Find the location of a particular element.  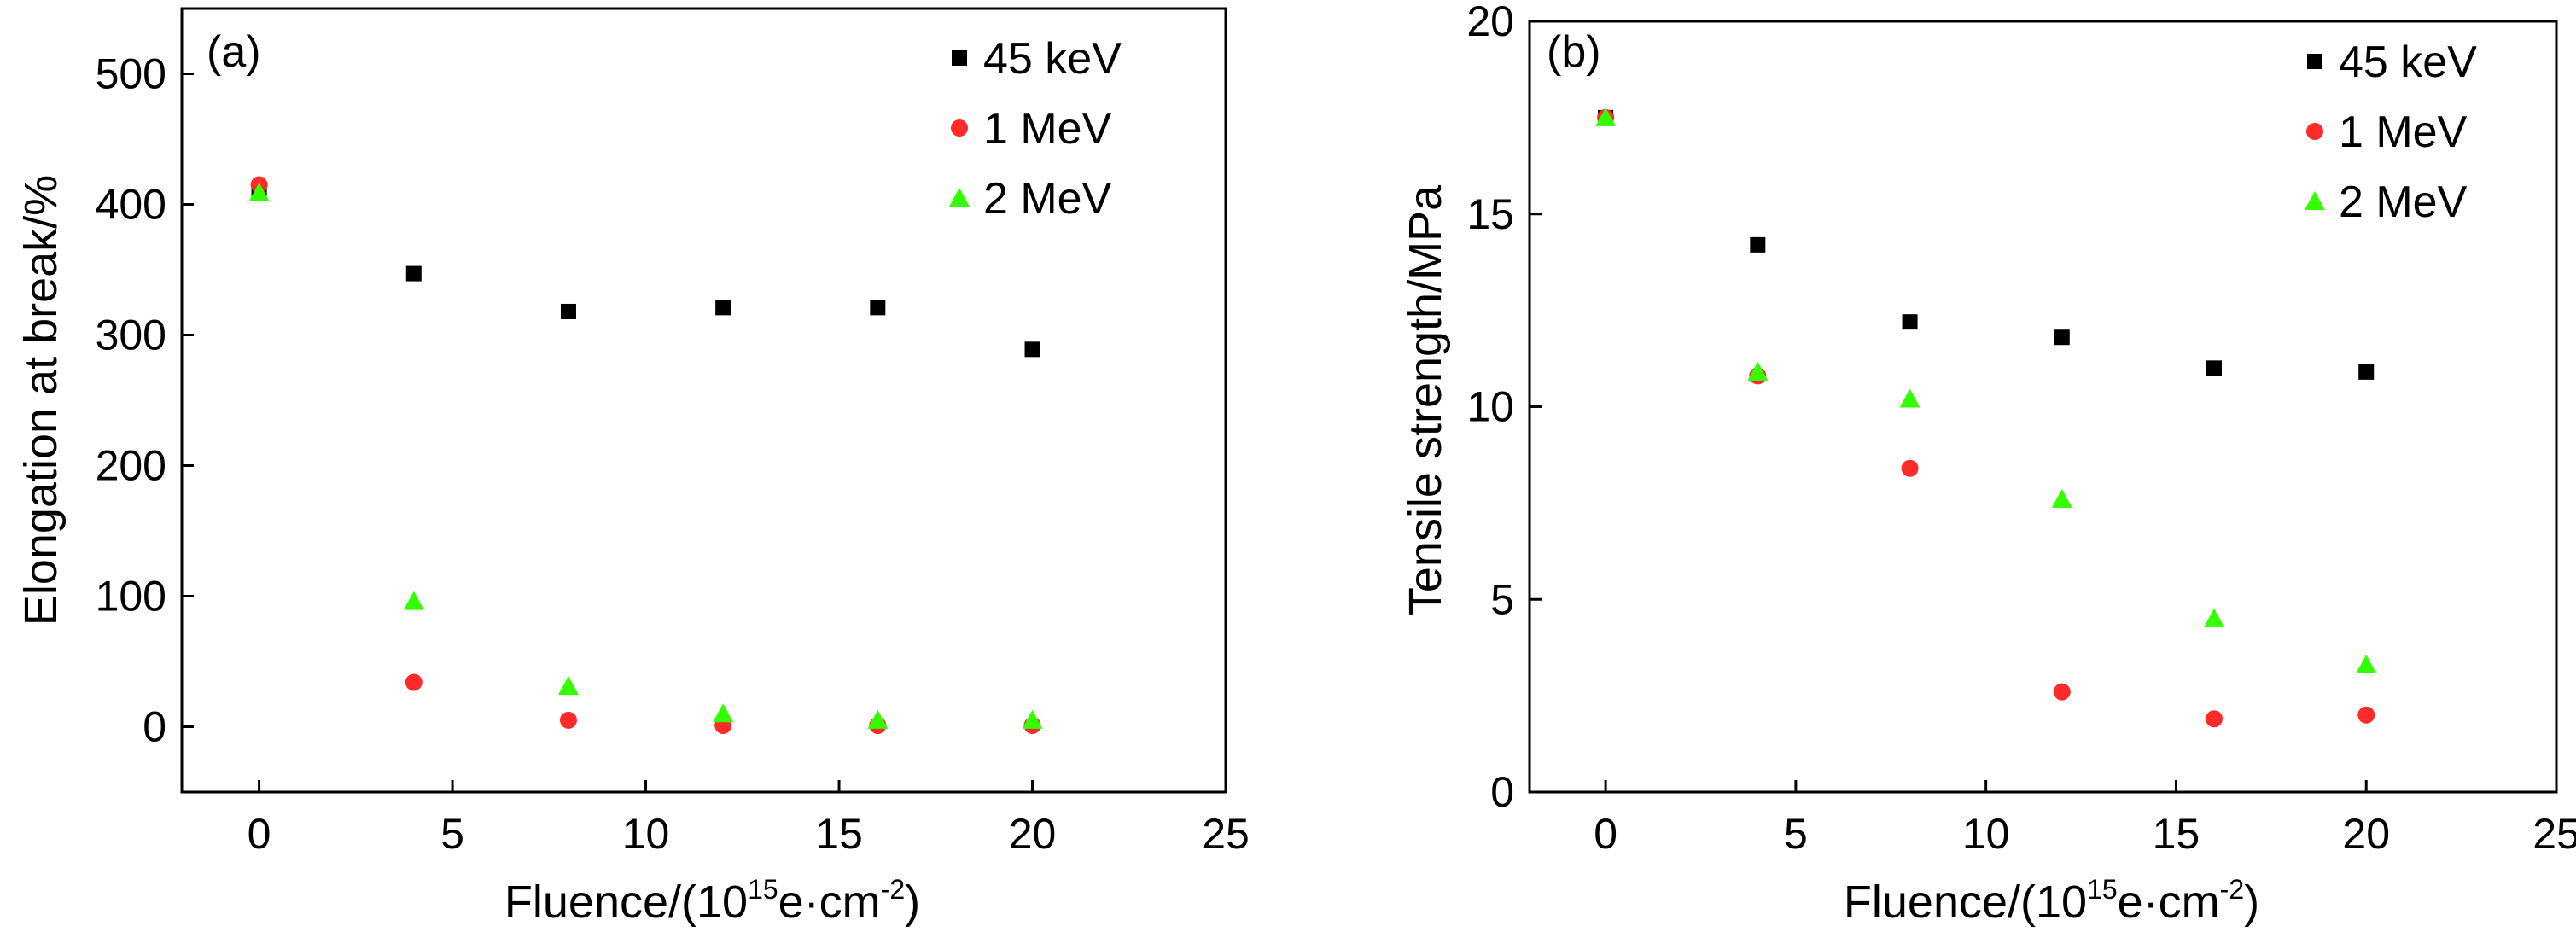

y-tick-label: 500 is located at coordinates (131, 74).